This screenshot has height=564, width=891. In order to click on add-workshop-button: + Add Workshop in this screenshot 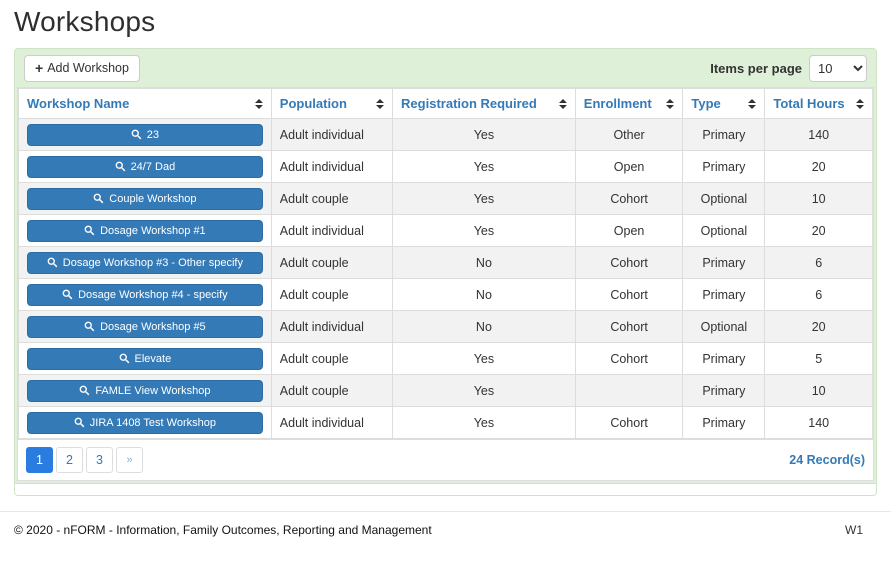, I will do `click(82, 68)`.